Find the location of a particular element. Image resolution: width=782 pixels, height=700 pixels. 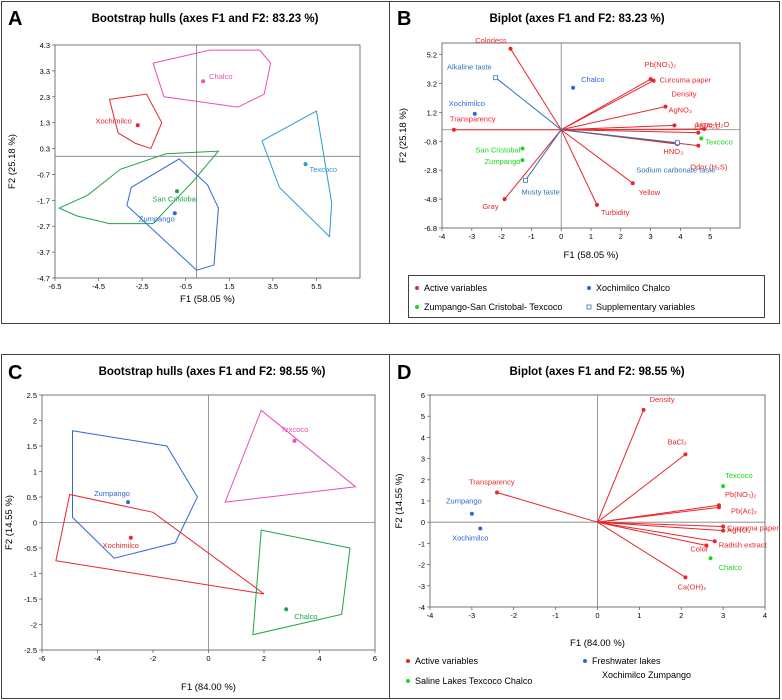

chart-d-y-tick-label: -2 is located at coordinates (421, 565).